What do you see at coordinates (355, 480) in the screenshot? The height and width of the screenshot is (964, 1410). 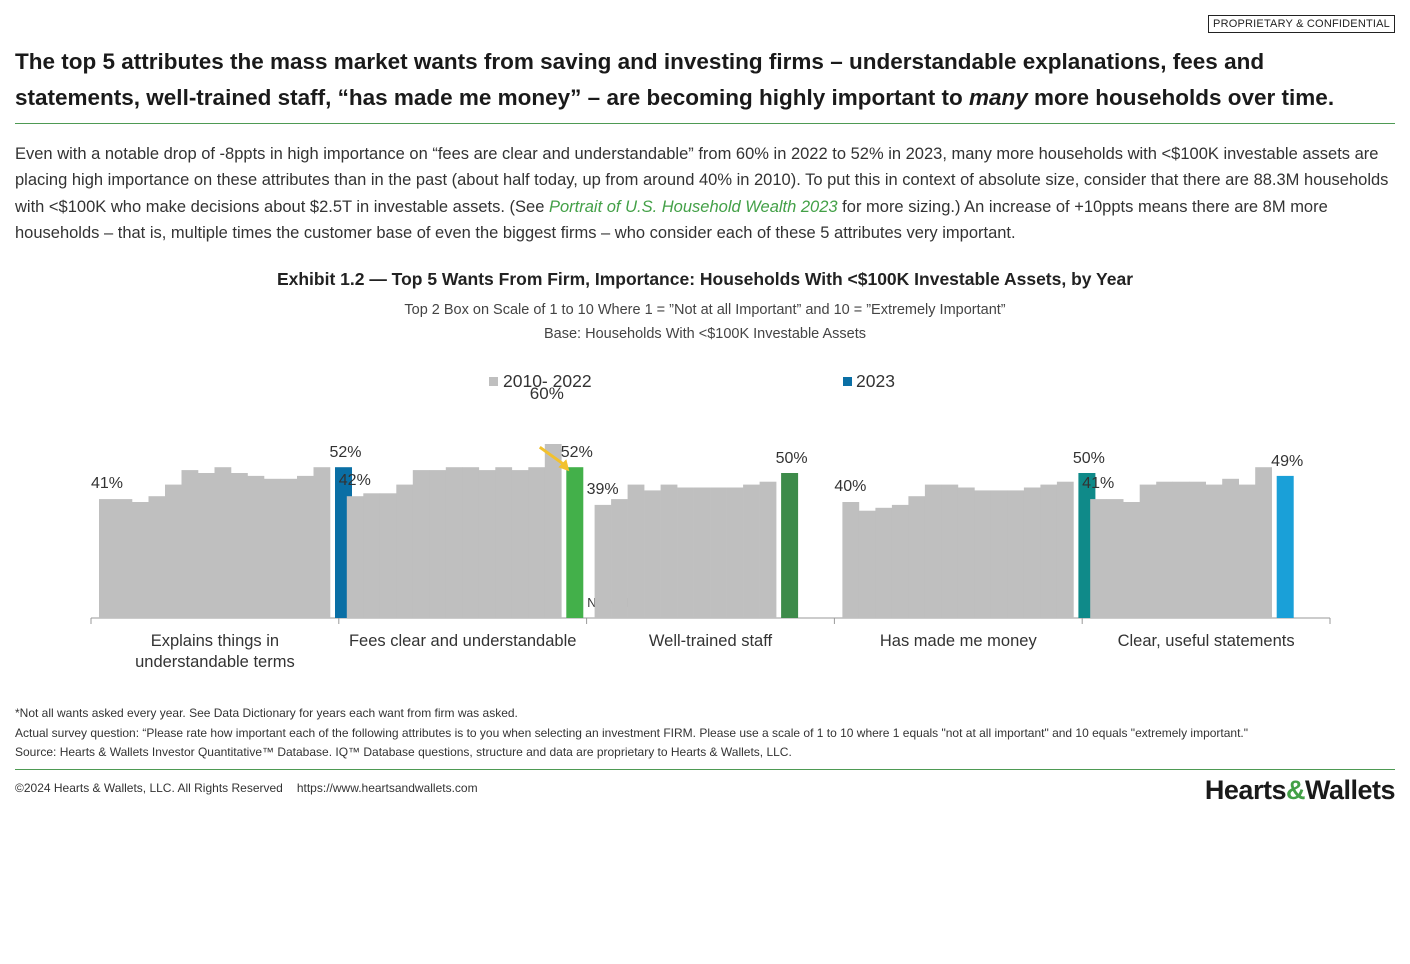 I see `first-year-label: 42%` at bounding box center [355, 480].